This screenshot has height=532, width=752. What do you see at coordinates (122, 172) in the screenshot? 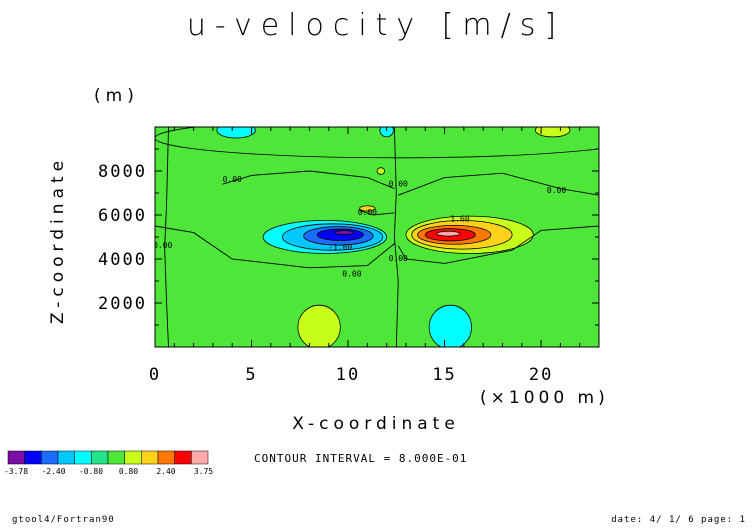
I see `y-tick-label: 8000` at bounding box center [122, 172].